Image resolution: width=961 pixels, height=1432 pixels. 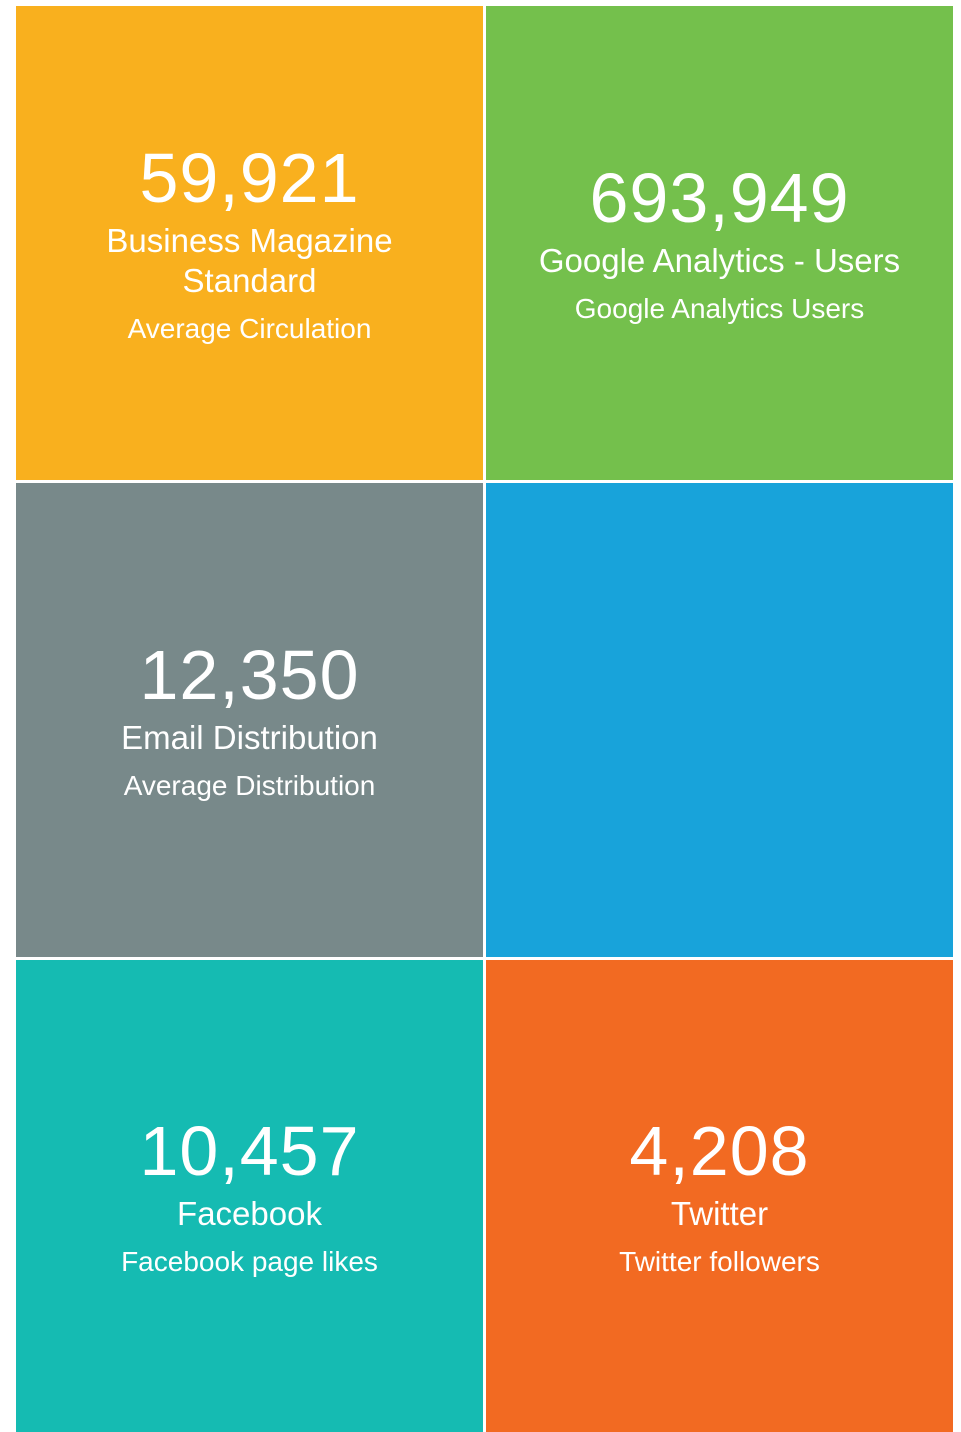 I want to click on stat-title: Twitter, so click(x=719, y=1213).